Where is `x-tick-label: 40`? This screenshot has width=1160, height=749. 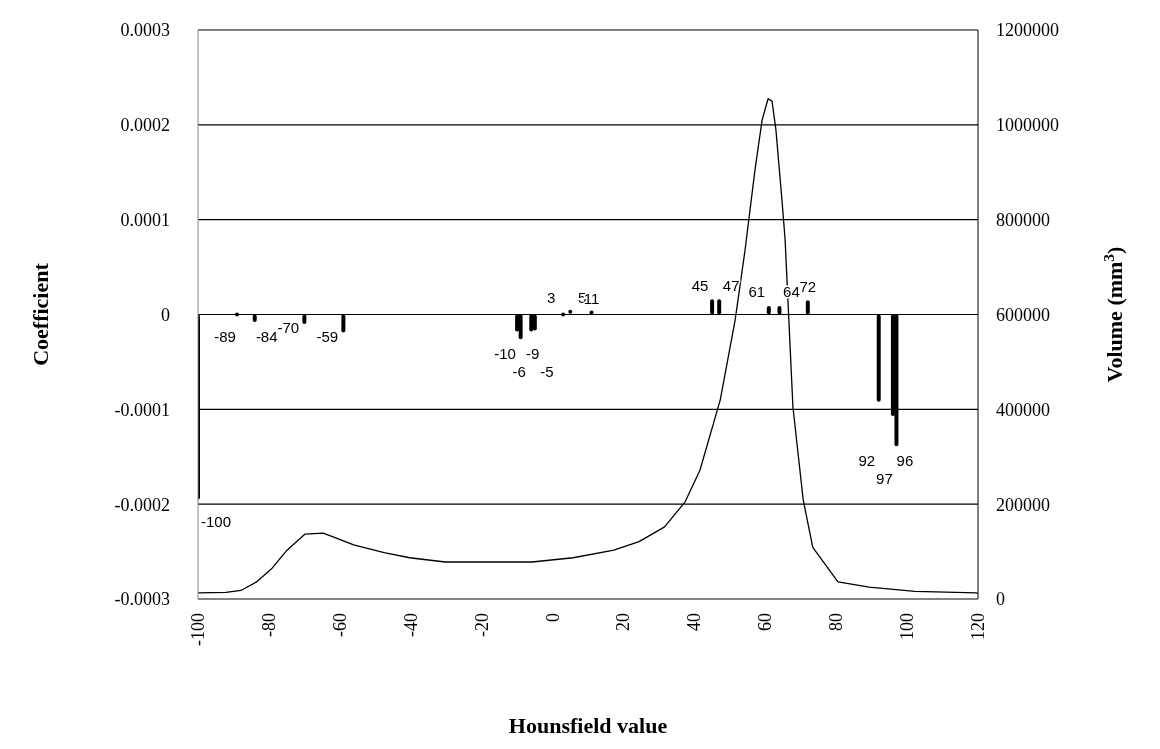 x-tick-label: 40 is located at coordinates (694, 622).